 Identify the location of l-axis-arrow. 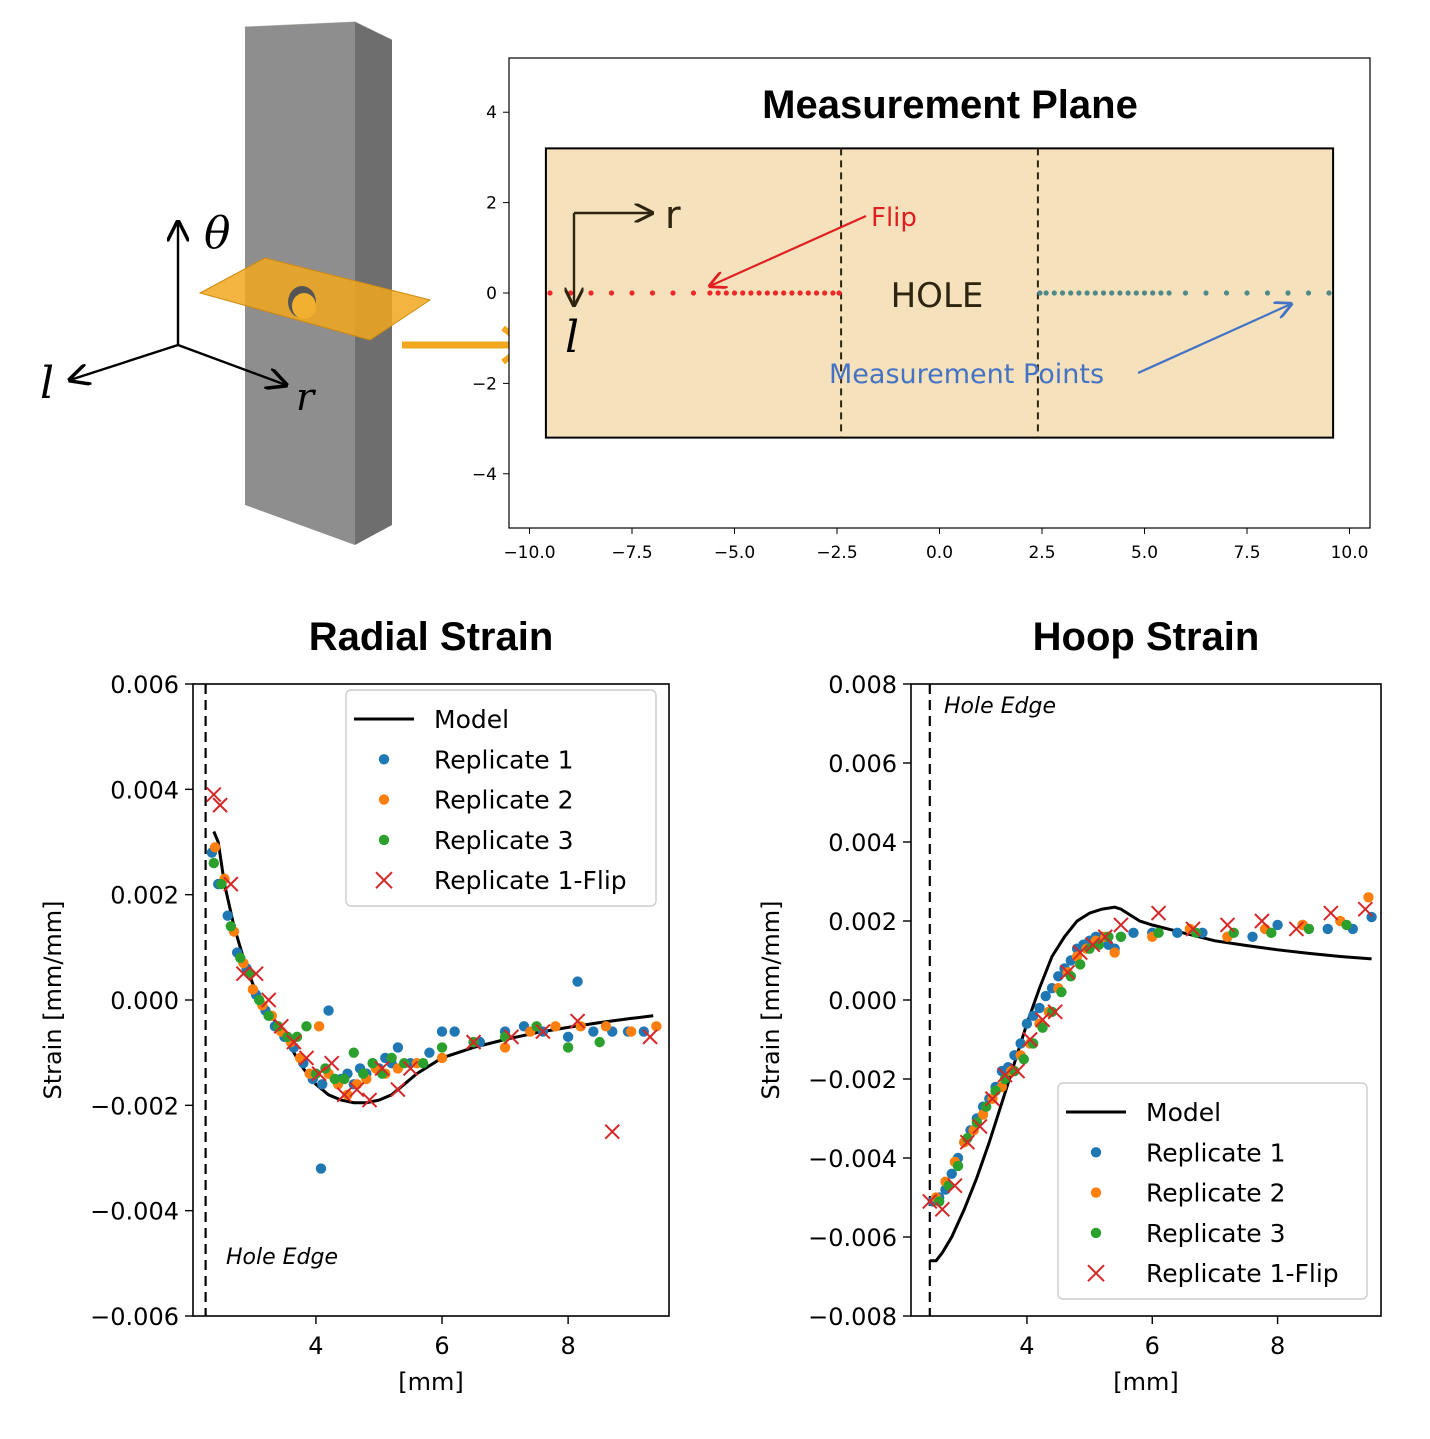
(124, 361).